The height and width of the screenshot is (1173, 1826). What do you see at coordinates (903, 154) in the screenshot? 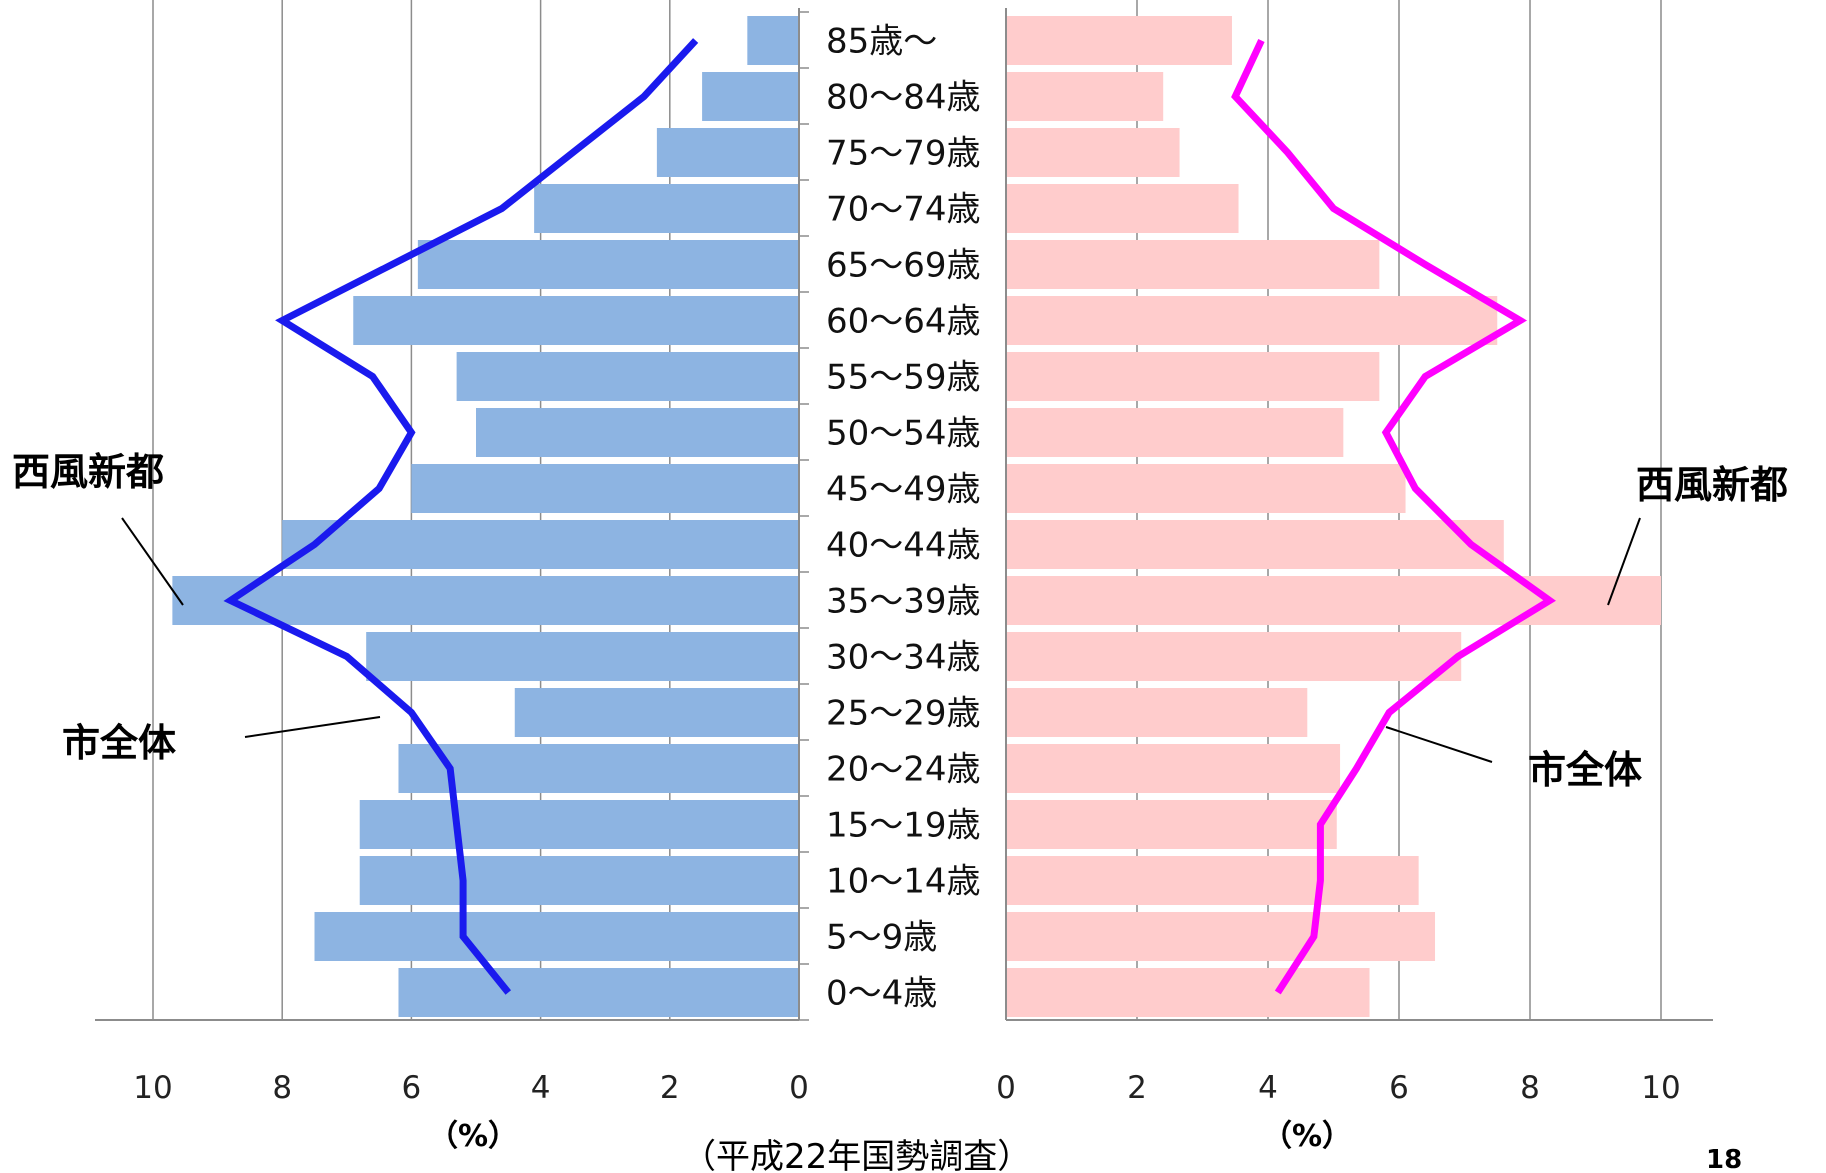
I see `age-label: 75～79歳` at bounding box center [903, 154].